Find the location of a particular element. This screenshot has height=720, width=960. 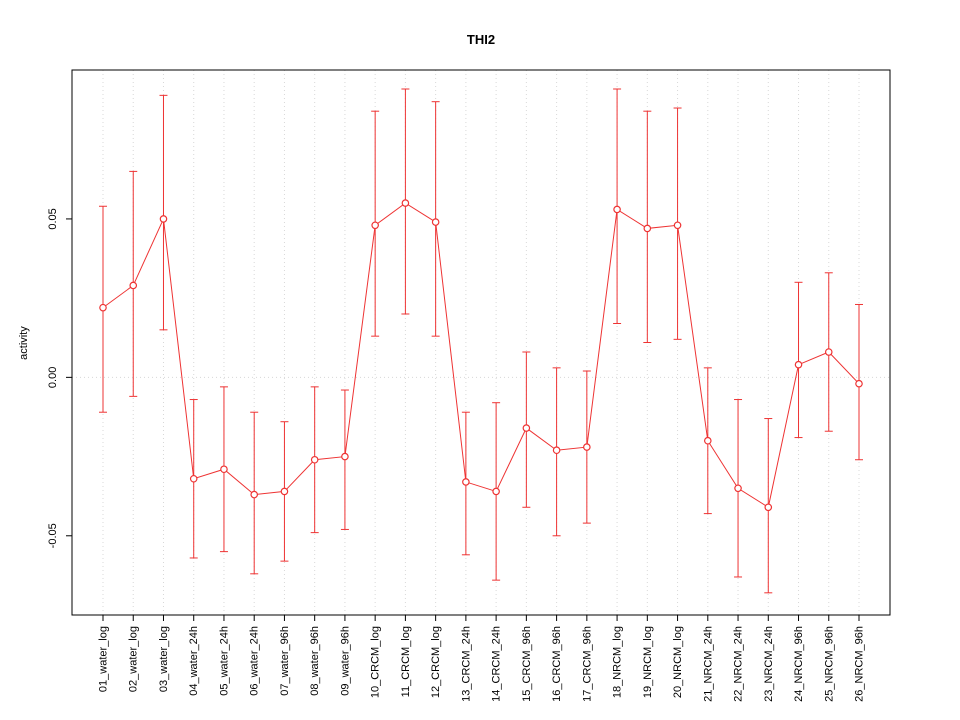

x-tick-label: 17_CRCM_96h is located at coordinates (587, 664).